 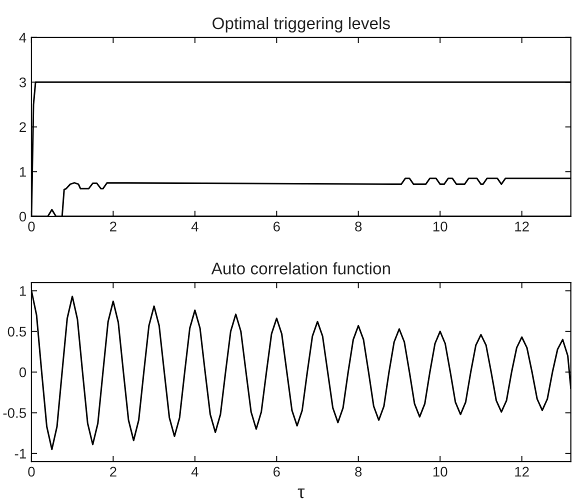 What do you see at coordinates (300, 268) in the screenshot?
I see `chart-title: Auto correlation function` at bounding box center [300, 268].